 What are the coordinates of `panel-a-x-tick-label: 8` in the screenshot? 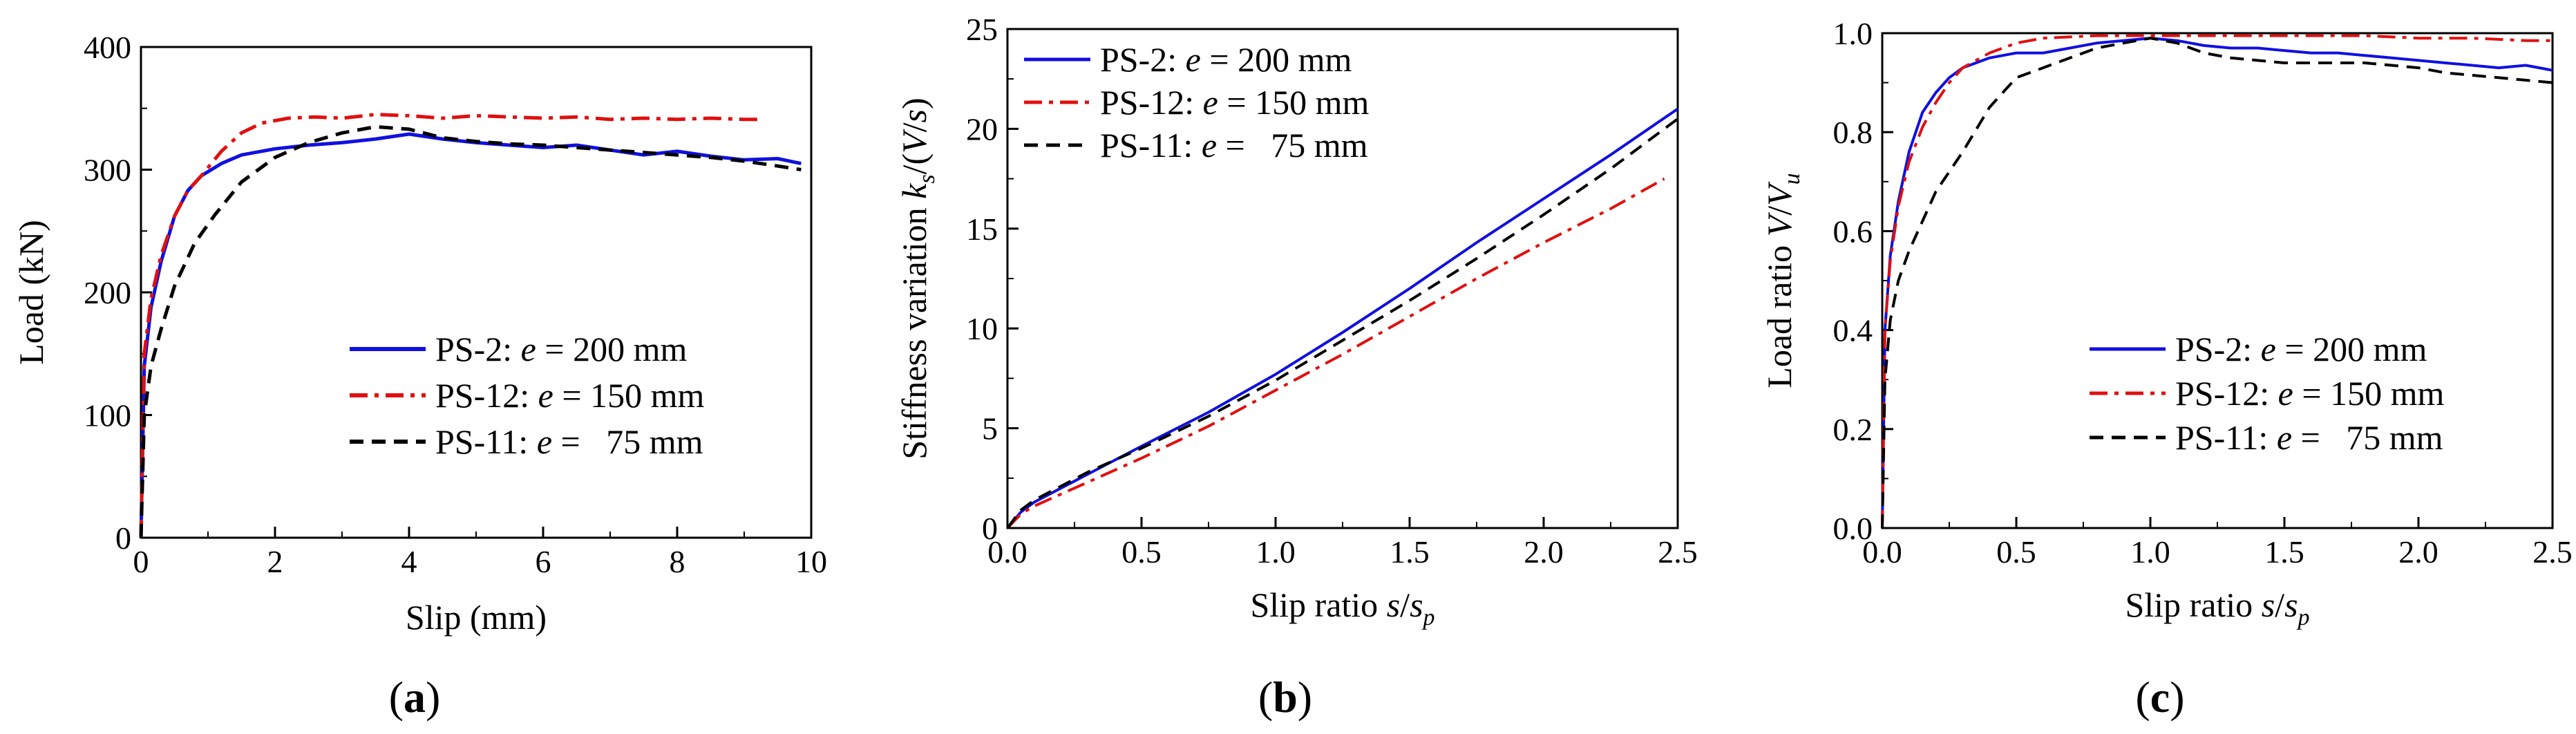 It's located at (677, 561).